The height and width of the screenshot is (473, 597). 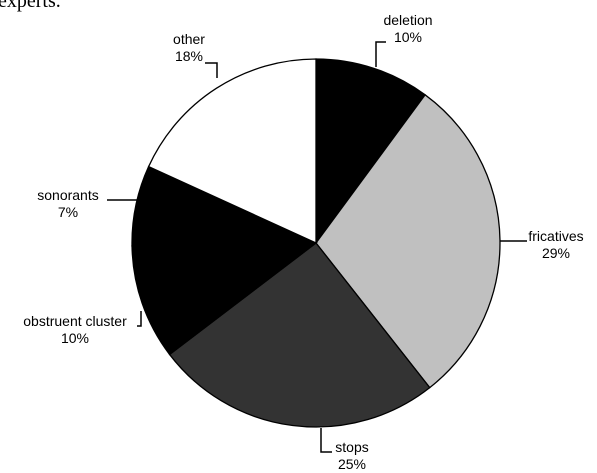 I want to click on slice-percent-fricatives: 29%, so click(x=556, y=253).